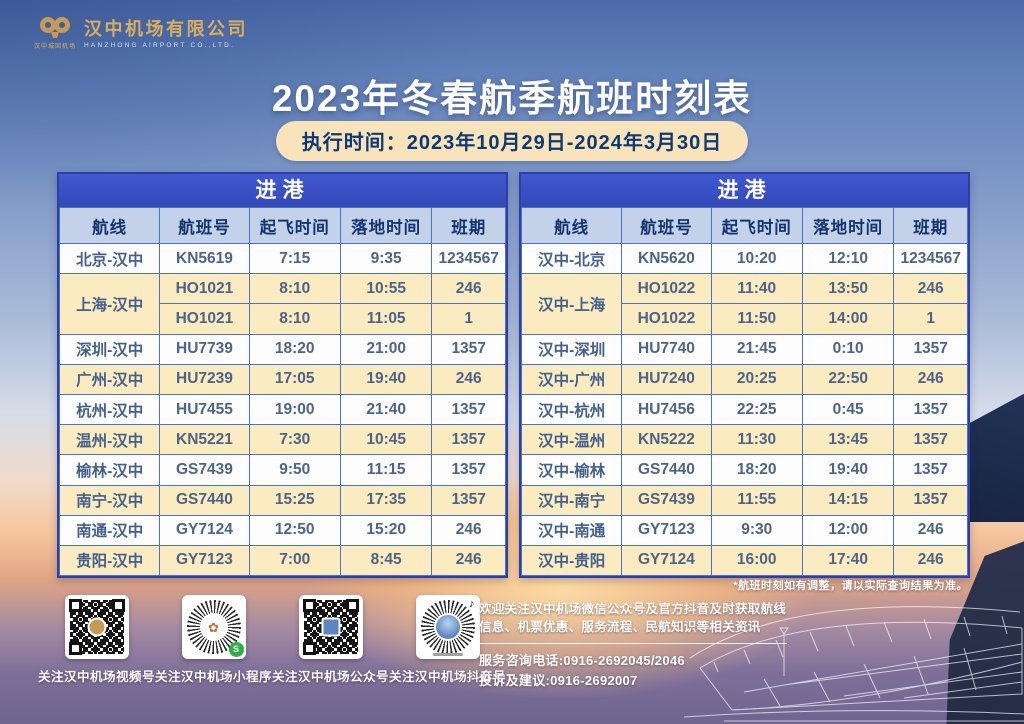  I want to click on route-cell: 北京-汉中, so click(109, 258).